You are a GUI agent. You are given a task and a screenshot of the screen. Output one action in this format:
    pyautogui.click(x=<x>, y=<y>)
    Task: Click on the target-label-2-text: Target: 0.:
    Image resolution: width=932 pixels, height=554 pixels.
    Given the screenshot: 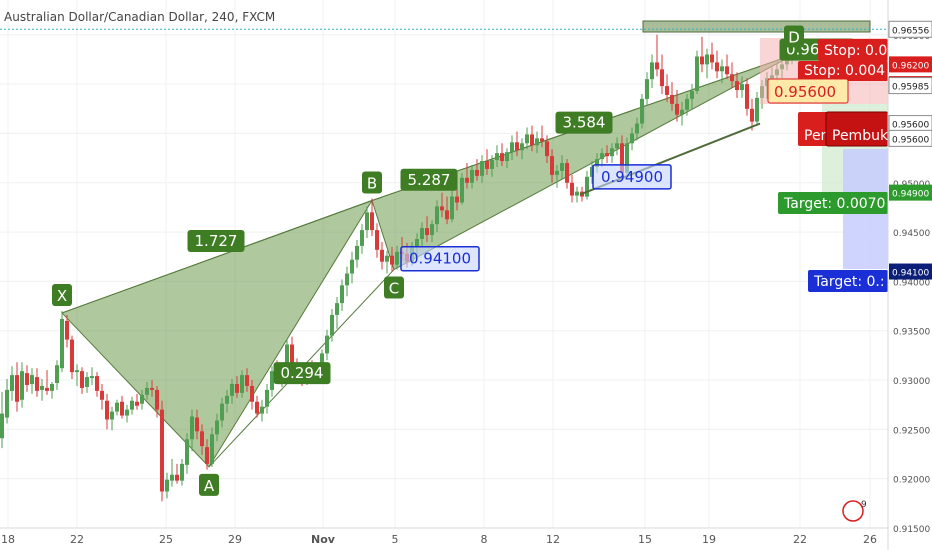 What is the action you would take?
    pyautogui.click(x=849, y=282)
    